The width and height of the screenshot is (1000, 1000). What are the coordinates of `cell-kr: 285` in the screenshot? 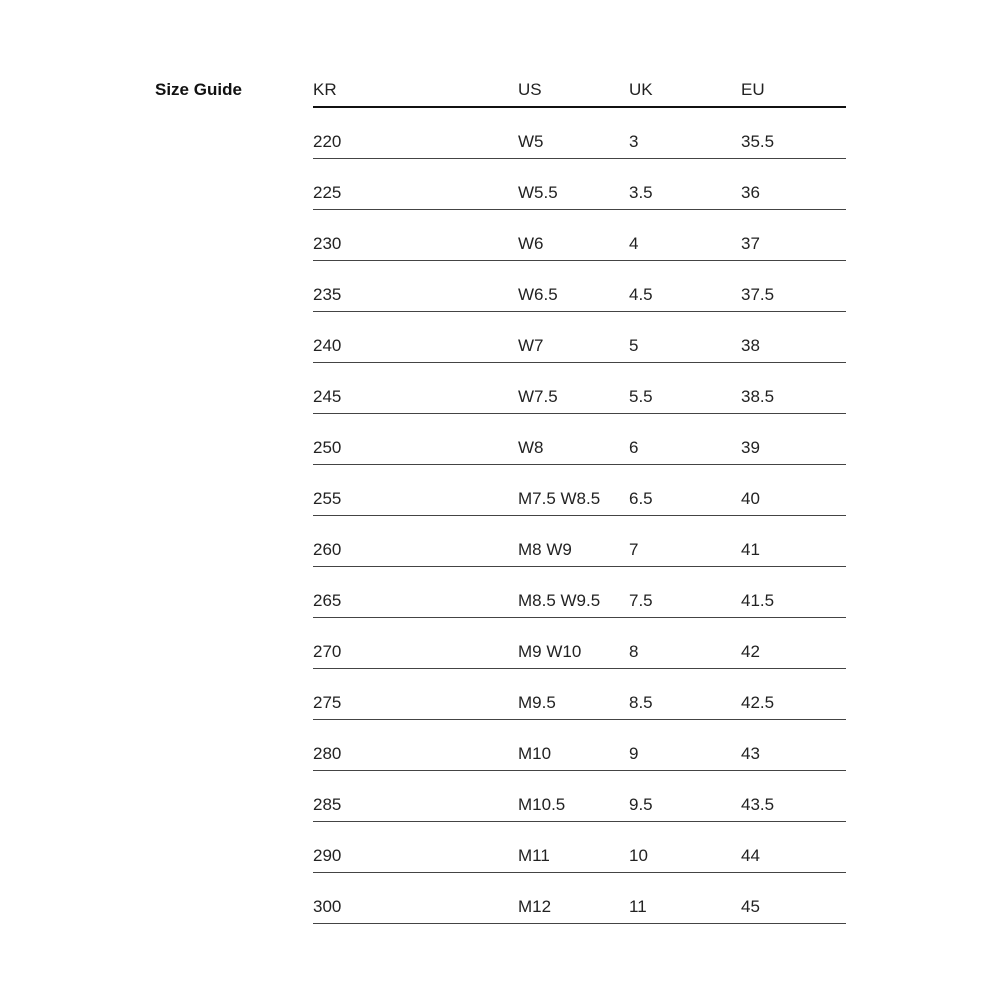 It's located at (327, 804).